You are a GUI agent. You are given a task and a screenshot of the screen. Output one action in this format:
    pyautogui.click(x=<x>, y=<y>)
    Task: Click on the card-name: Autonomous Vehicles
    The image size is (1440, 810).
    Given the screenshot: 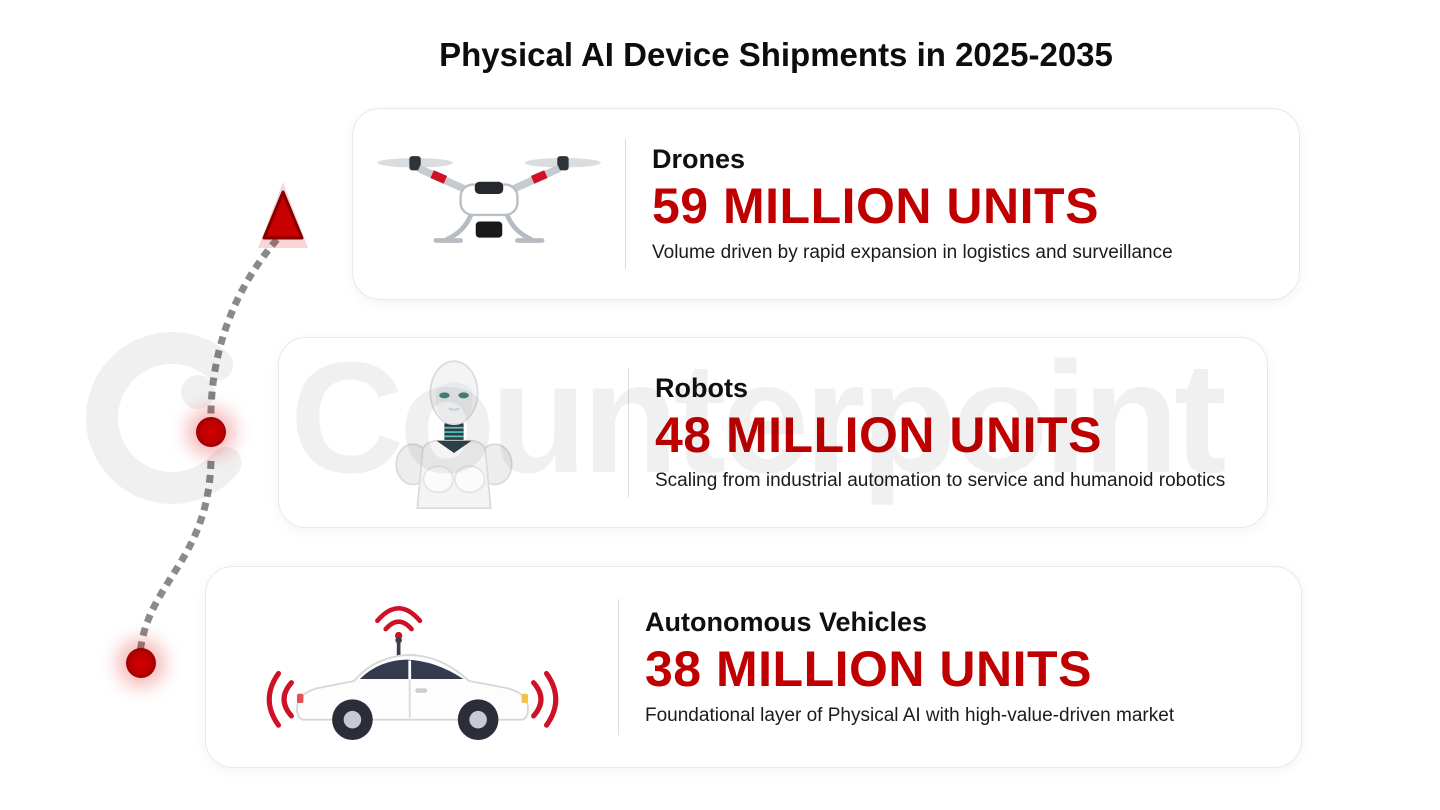 What is the action you would take?
    pyautogui.click(x=786, y=622)
    